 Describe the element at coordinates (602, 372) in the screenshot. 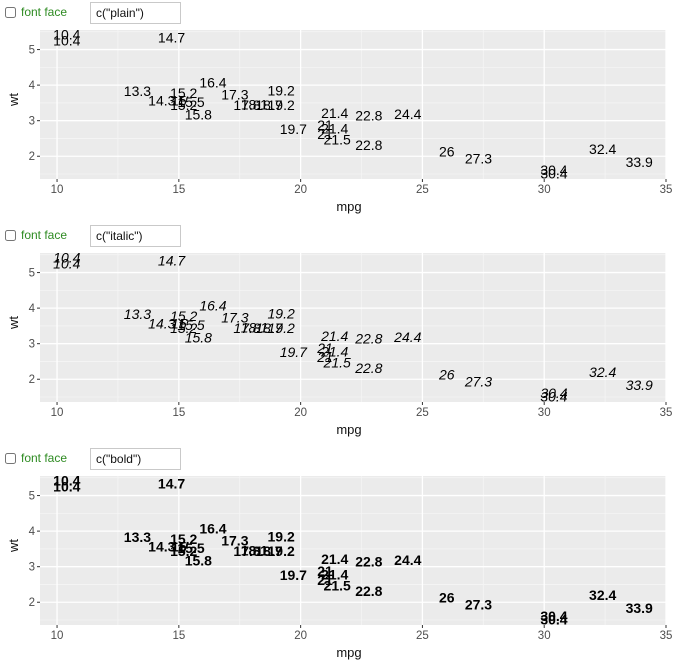

I see `point-label: 32.4` at that location.